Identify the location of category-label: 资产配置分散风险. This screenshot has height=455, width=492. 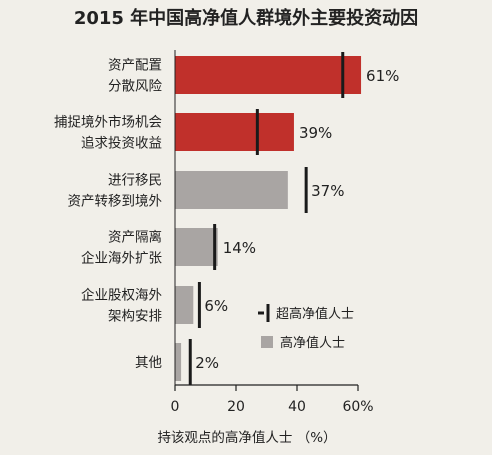
(135, 76).